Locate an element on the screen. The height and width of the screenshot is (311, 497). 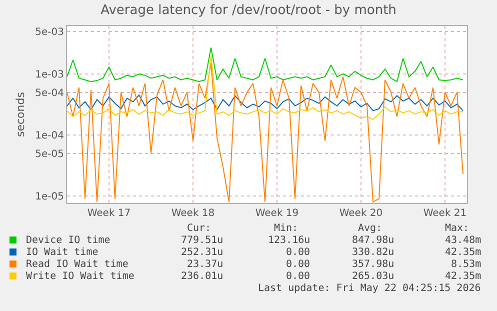
chart-title: Average latency for /dev/root/root - by month is located at coordinates (248, 10).